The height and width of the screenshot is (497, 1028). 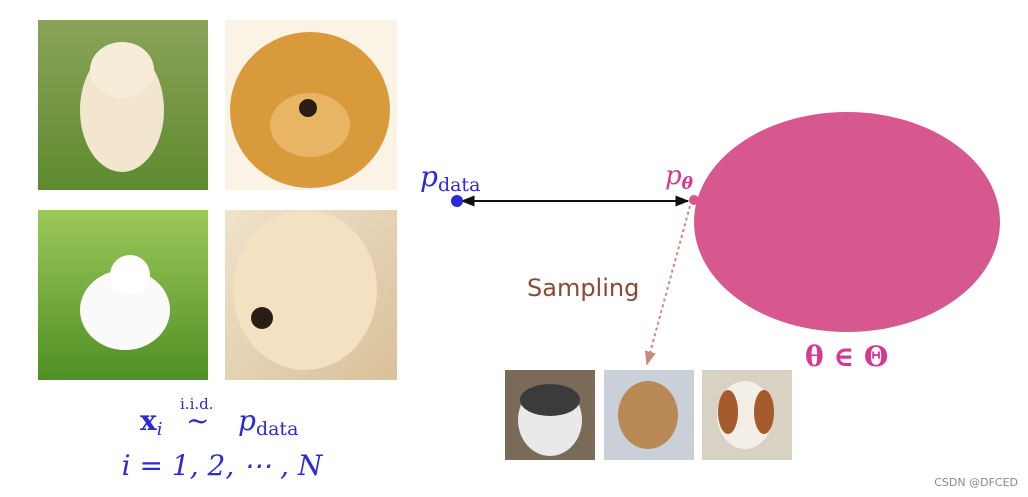 What do you see at coordinates (976, 482) in the screenshot?
I see `watermark: CSDN @DFCED` at bounding box center [976, 482].